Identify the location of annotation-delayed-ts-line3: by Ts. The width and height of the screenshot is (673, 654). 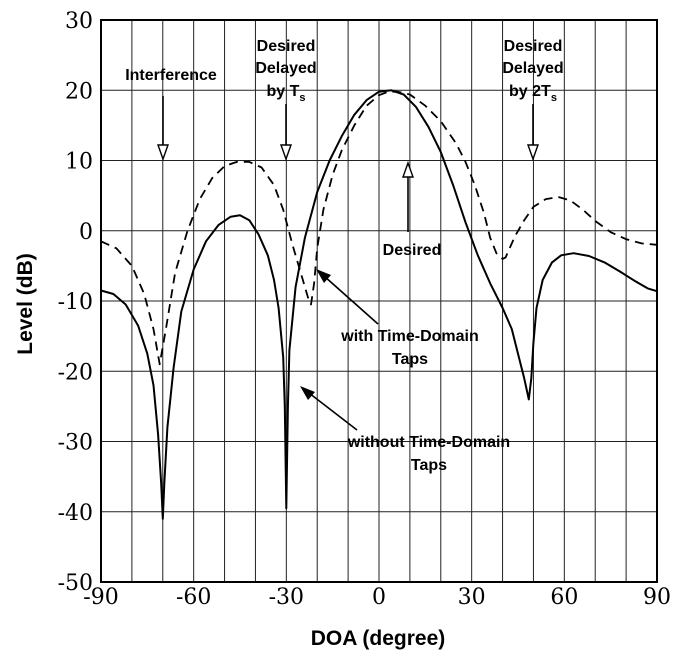
(285, 93).